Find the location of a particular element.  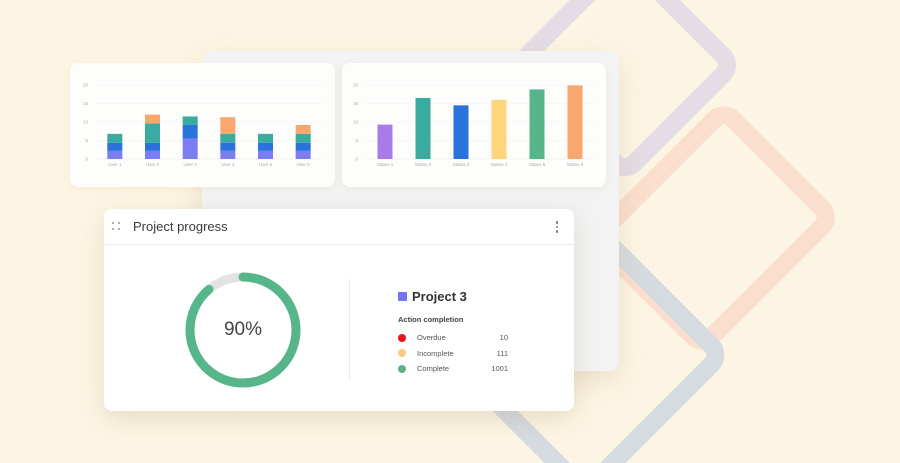

project-name-label: Project 3 is located at coordinates (439, 296).